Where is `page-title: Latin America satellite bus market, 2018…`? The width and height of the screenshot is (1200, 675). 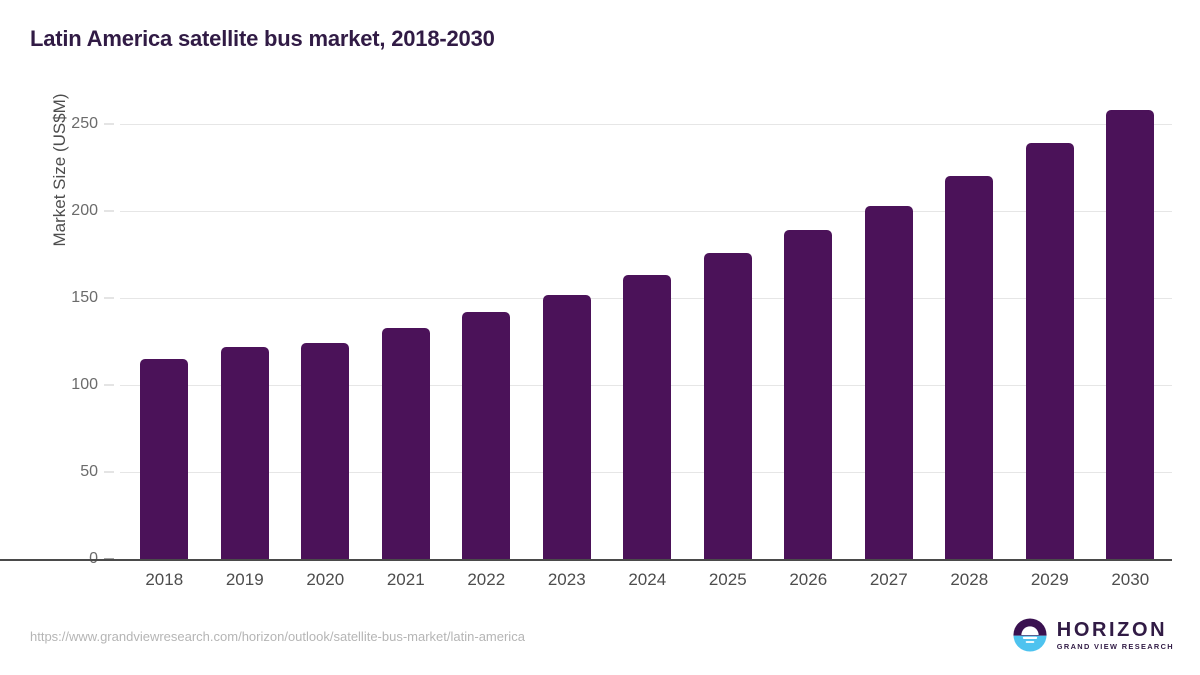
page-title: Latin America satellite bus market, 2018… is located at coordinates (262, 38).